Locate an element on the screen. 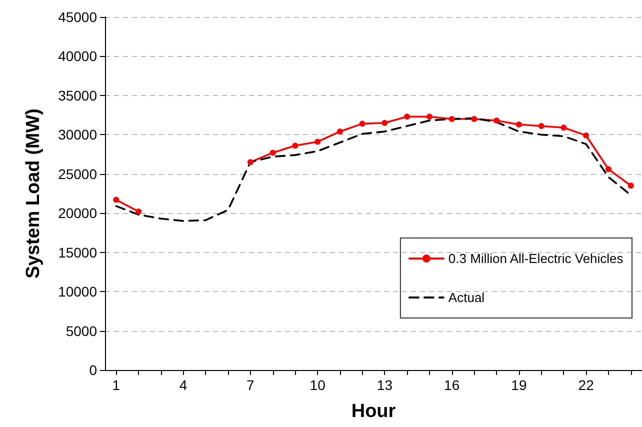 The height and width of the screenshot is (427, 642). legend-label: 0.3 Million All-Electric Vehicles is located at coordinates (536, 258).